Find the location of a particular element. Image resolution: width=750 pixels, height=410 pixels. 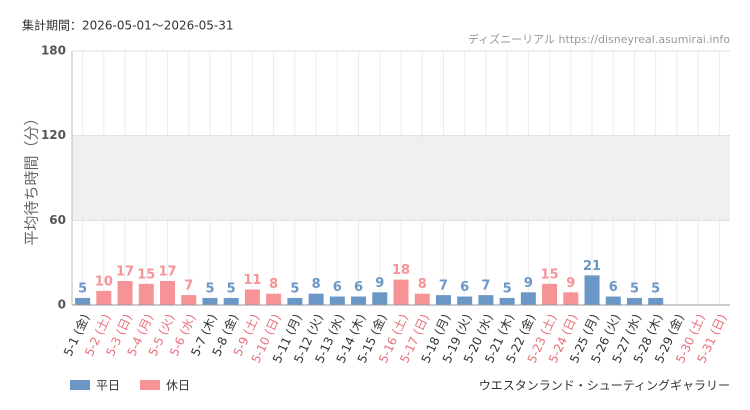

legend-label: 休日 is located at coordinates (178, 386).